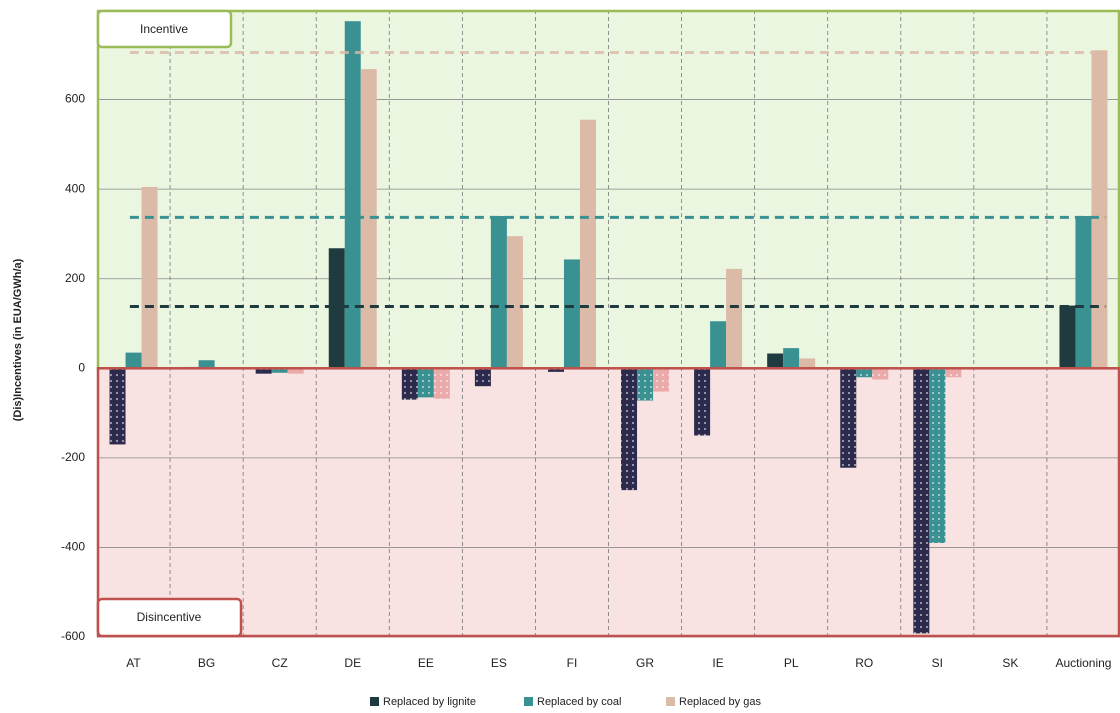 This screenshot has width=1120, height=713. Describe the element at coordinates (81, 367) in the screenshot. I see `y-tick-label: 0` at that location.